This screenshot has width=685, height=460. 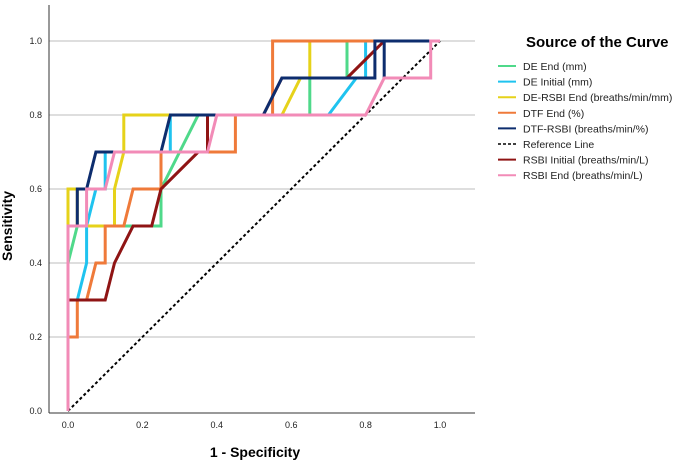 I want to click on y-tick-label: 0.6, so click(x=35, y=189).